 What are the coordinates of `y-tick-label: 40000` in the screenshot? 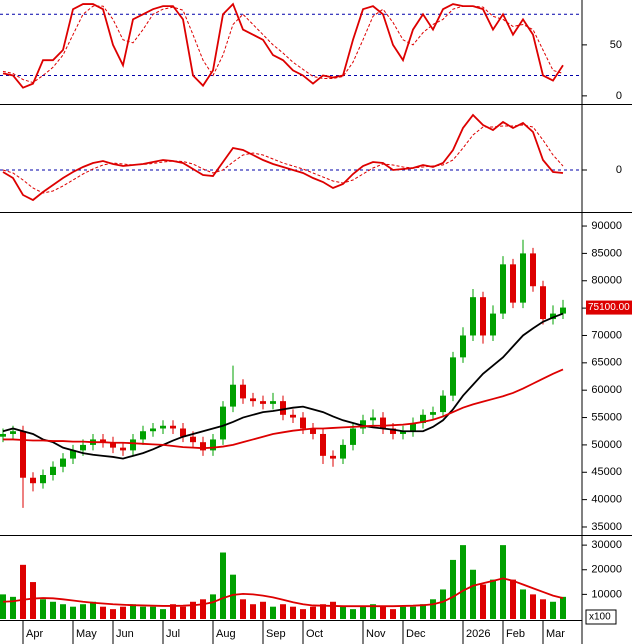 It's located at (606, 500).